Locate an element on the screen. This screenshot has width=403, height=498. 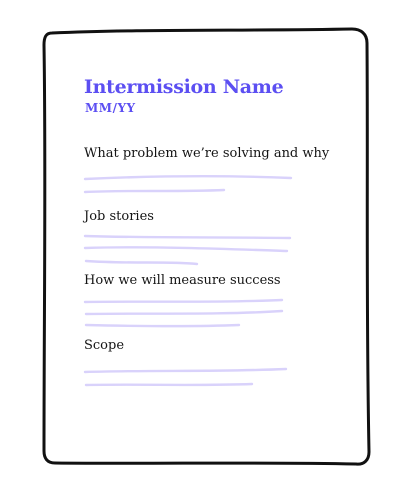
placeholder-lines-job-stories is located at coordinates (187, 250).